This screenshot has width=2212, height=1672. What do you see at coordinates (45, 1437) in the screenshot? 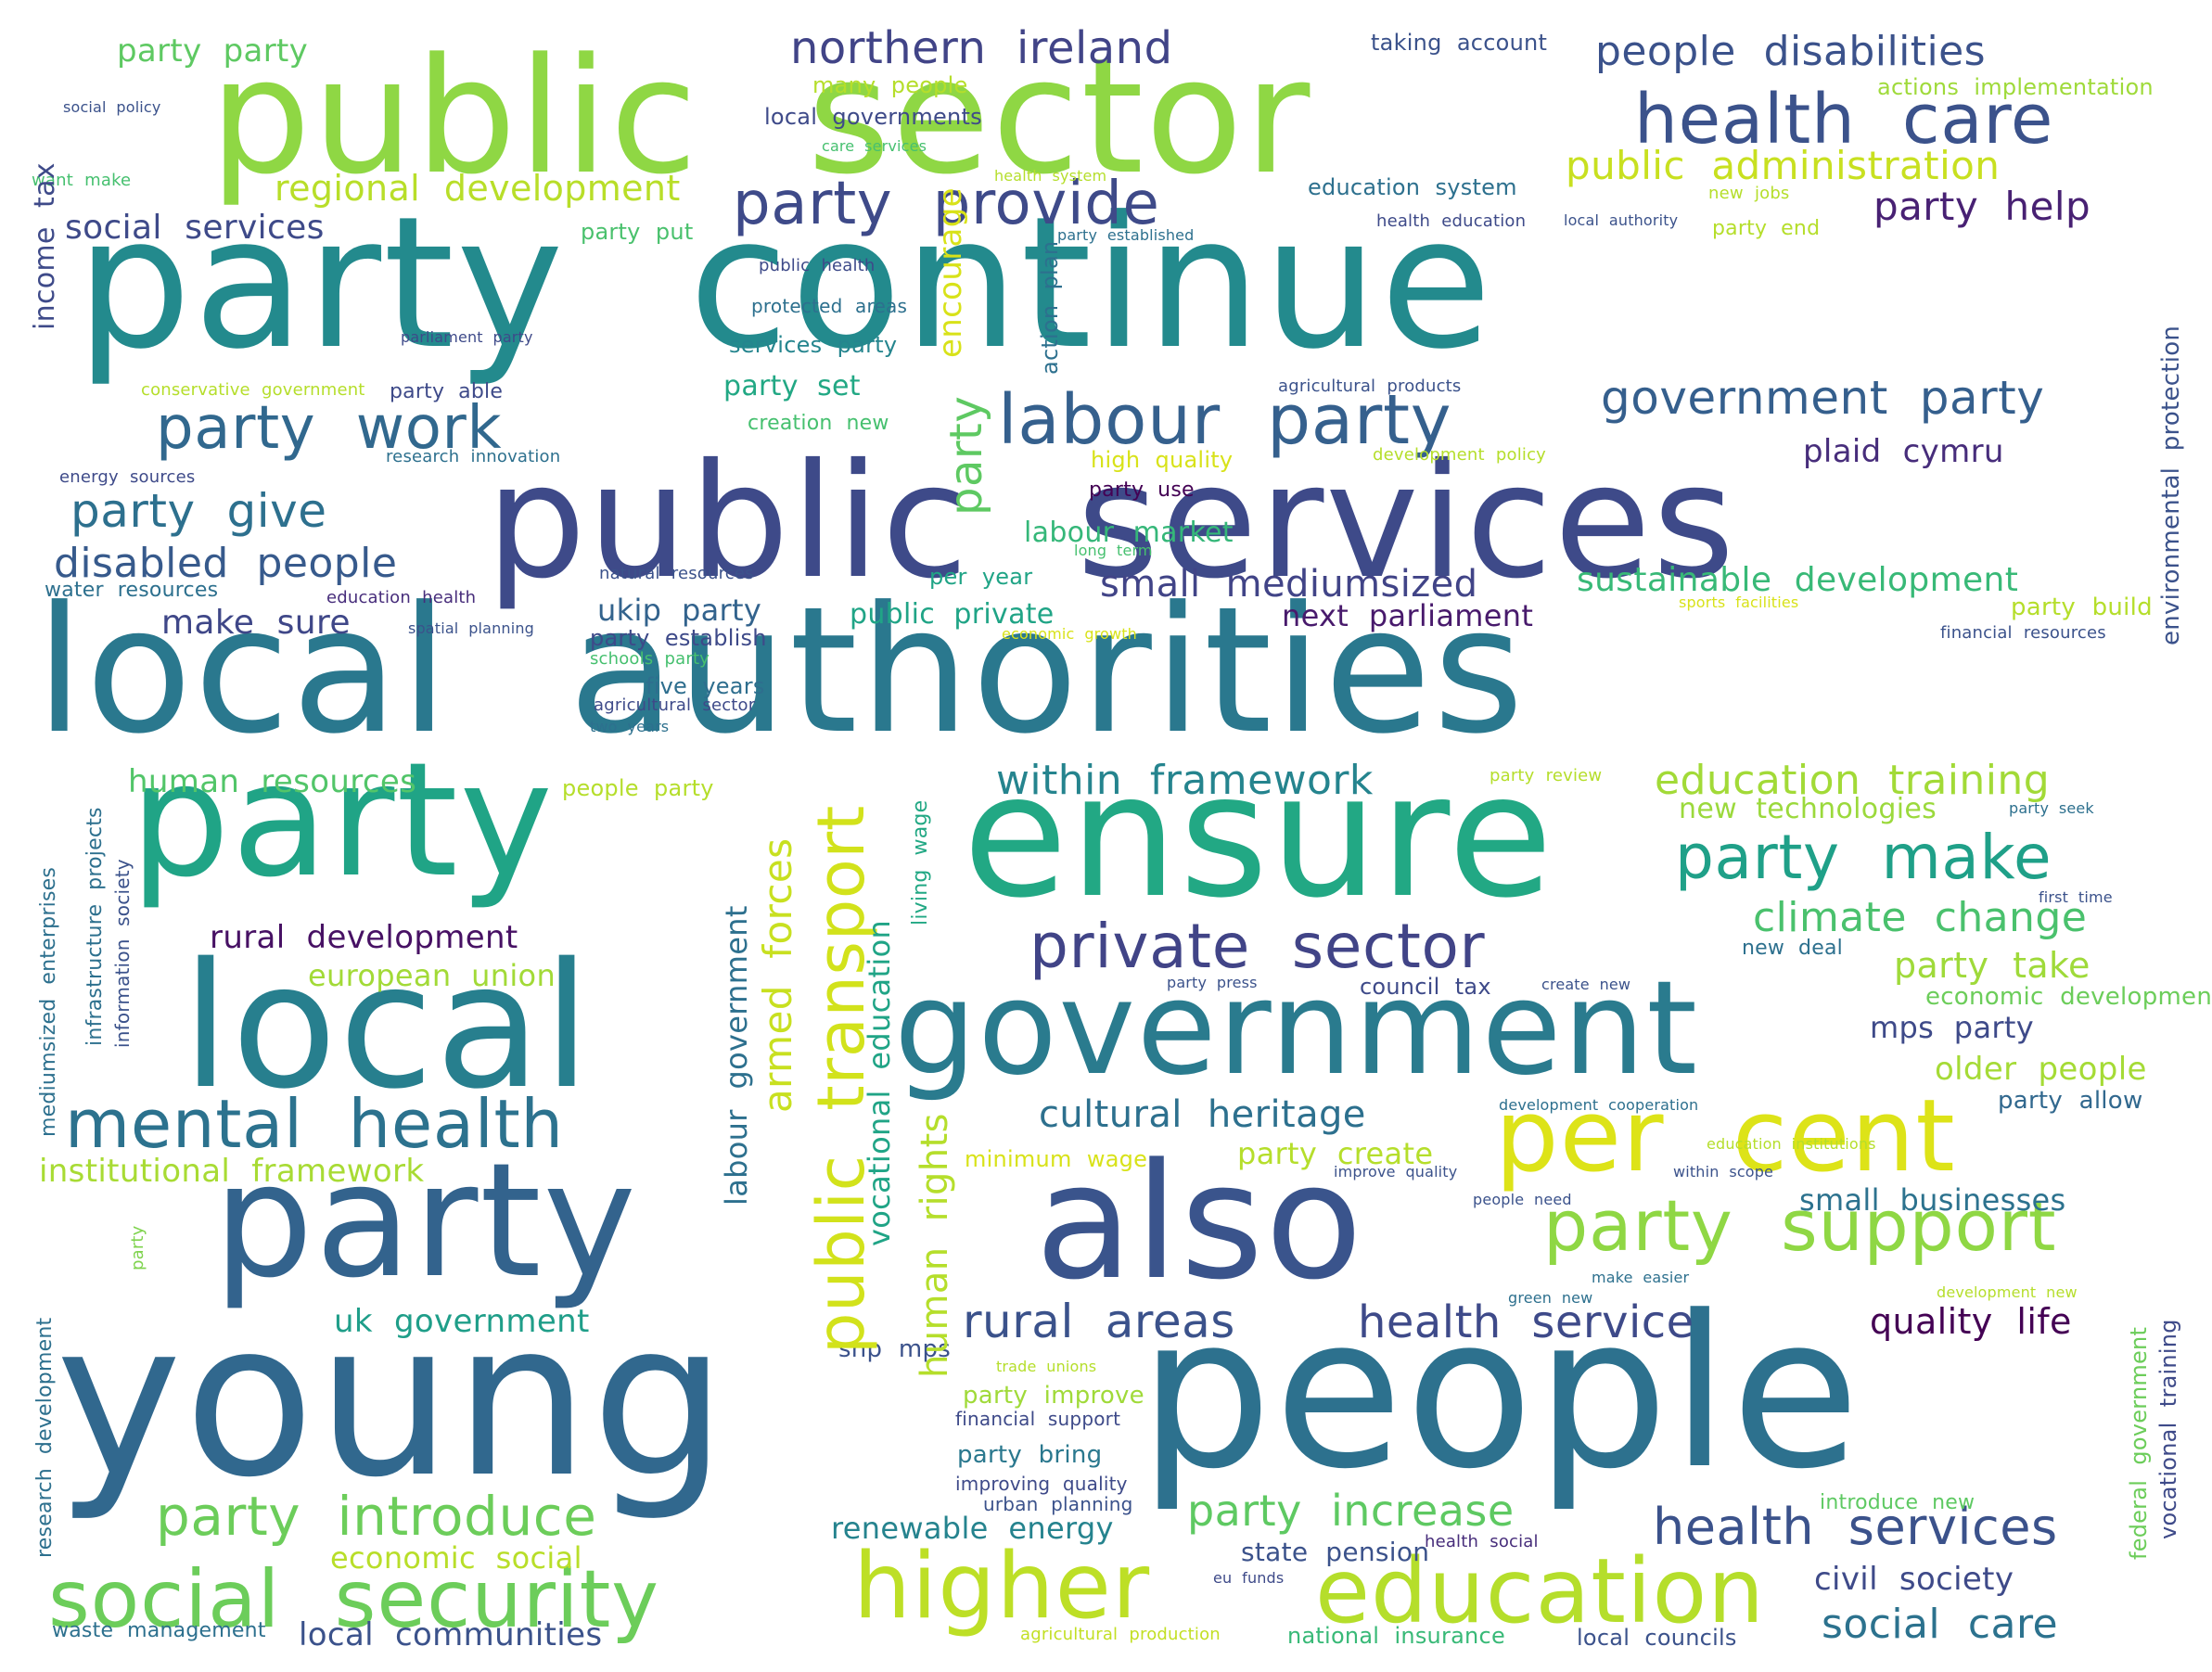
I see `word-research-development: research development` at bounding box center [45, 1437].